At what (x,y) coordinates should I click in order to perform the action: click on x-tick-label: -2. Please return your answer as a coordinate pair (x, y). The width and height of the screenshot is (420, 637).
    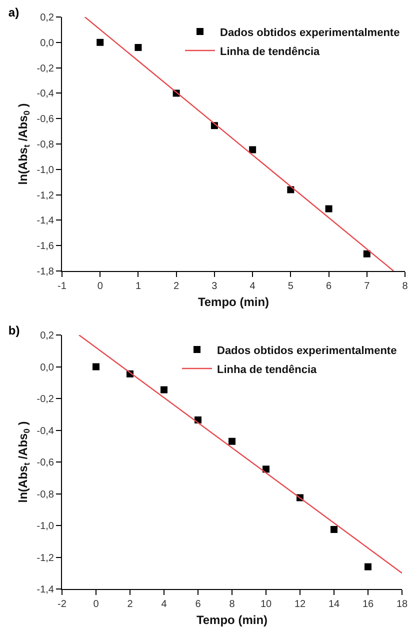
    Looking at the image, I should click on (62, 604).